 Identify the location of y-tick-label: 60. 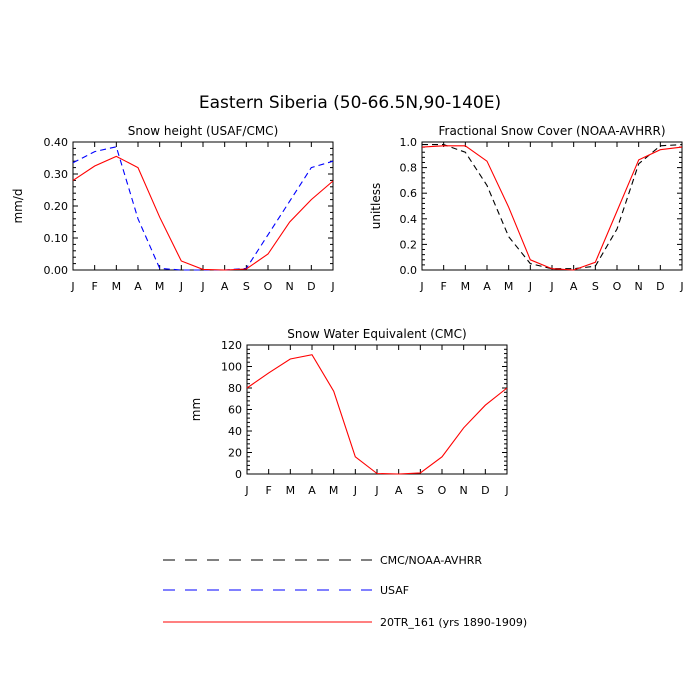
(235, 410).